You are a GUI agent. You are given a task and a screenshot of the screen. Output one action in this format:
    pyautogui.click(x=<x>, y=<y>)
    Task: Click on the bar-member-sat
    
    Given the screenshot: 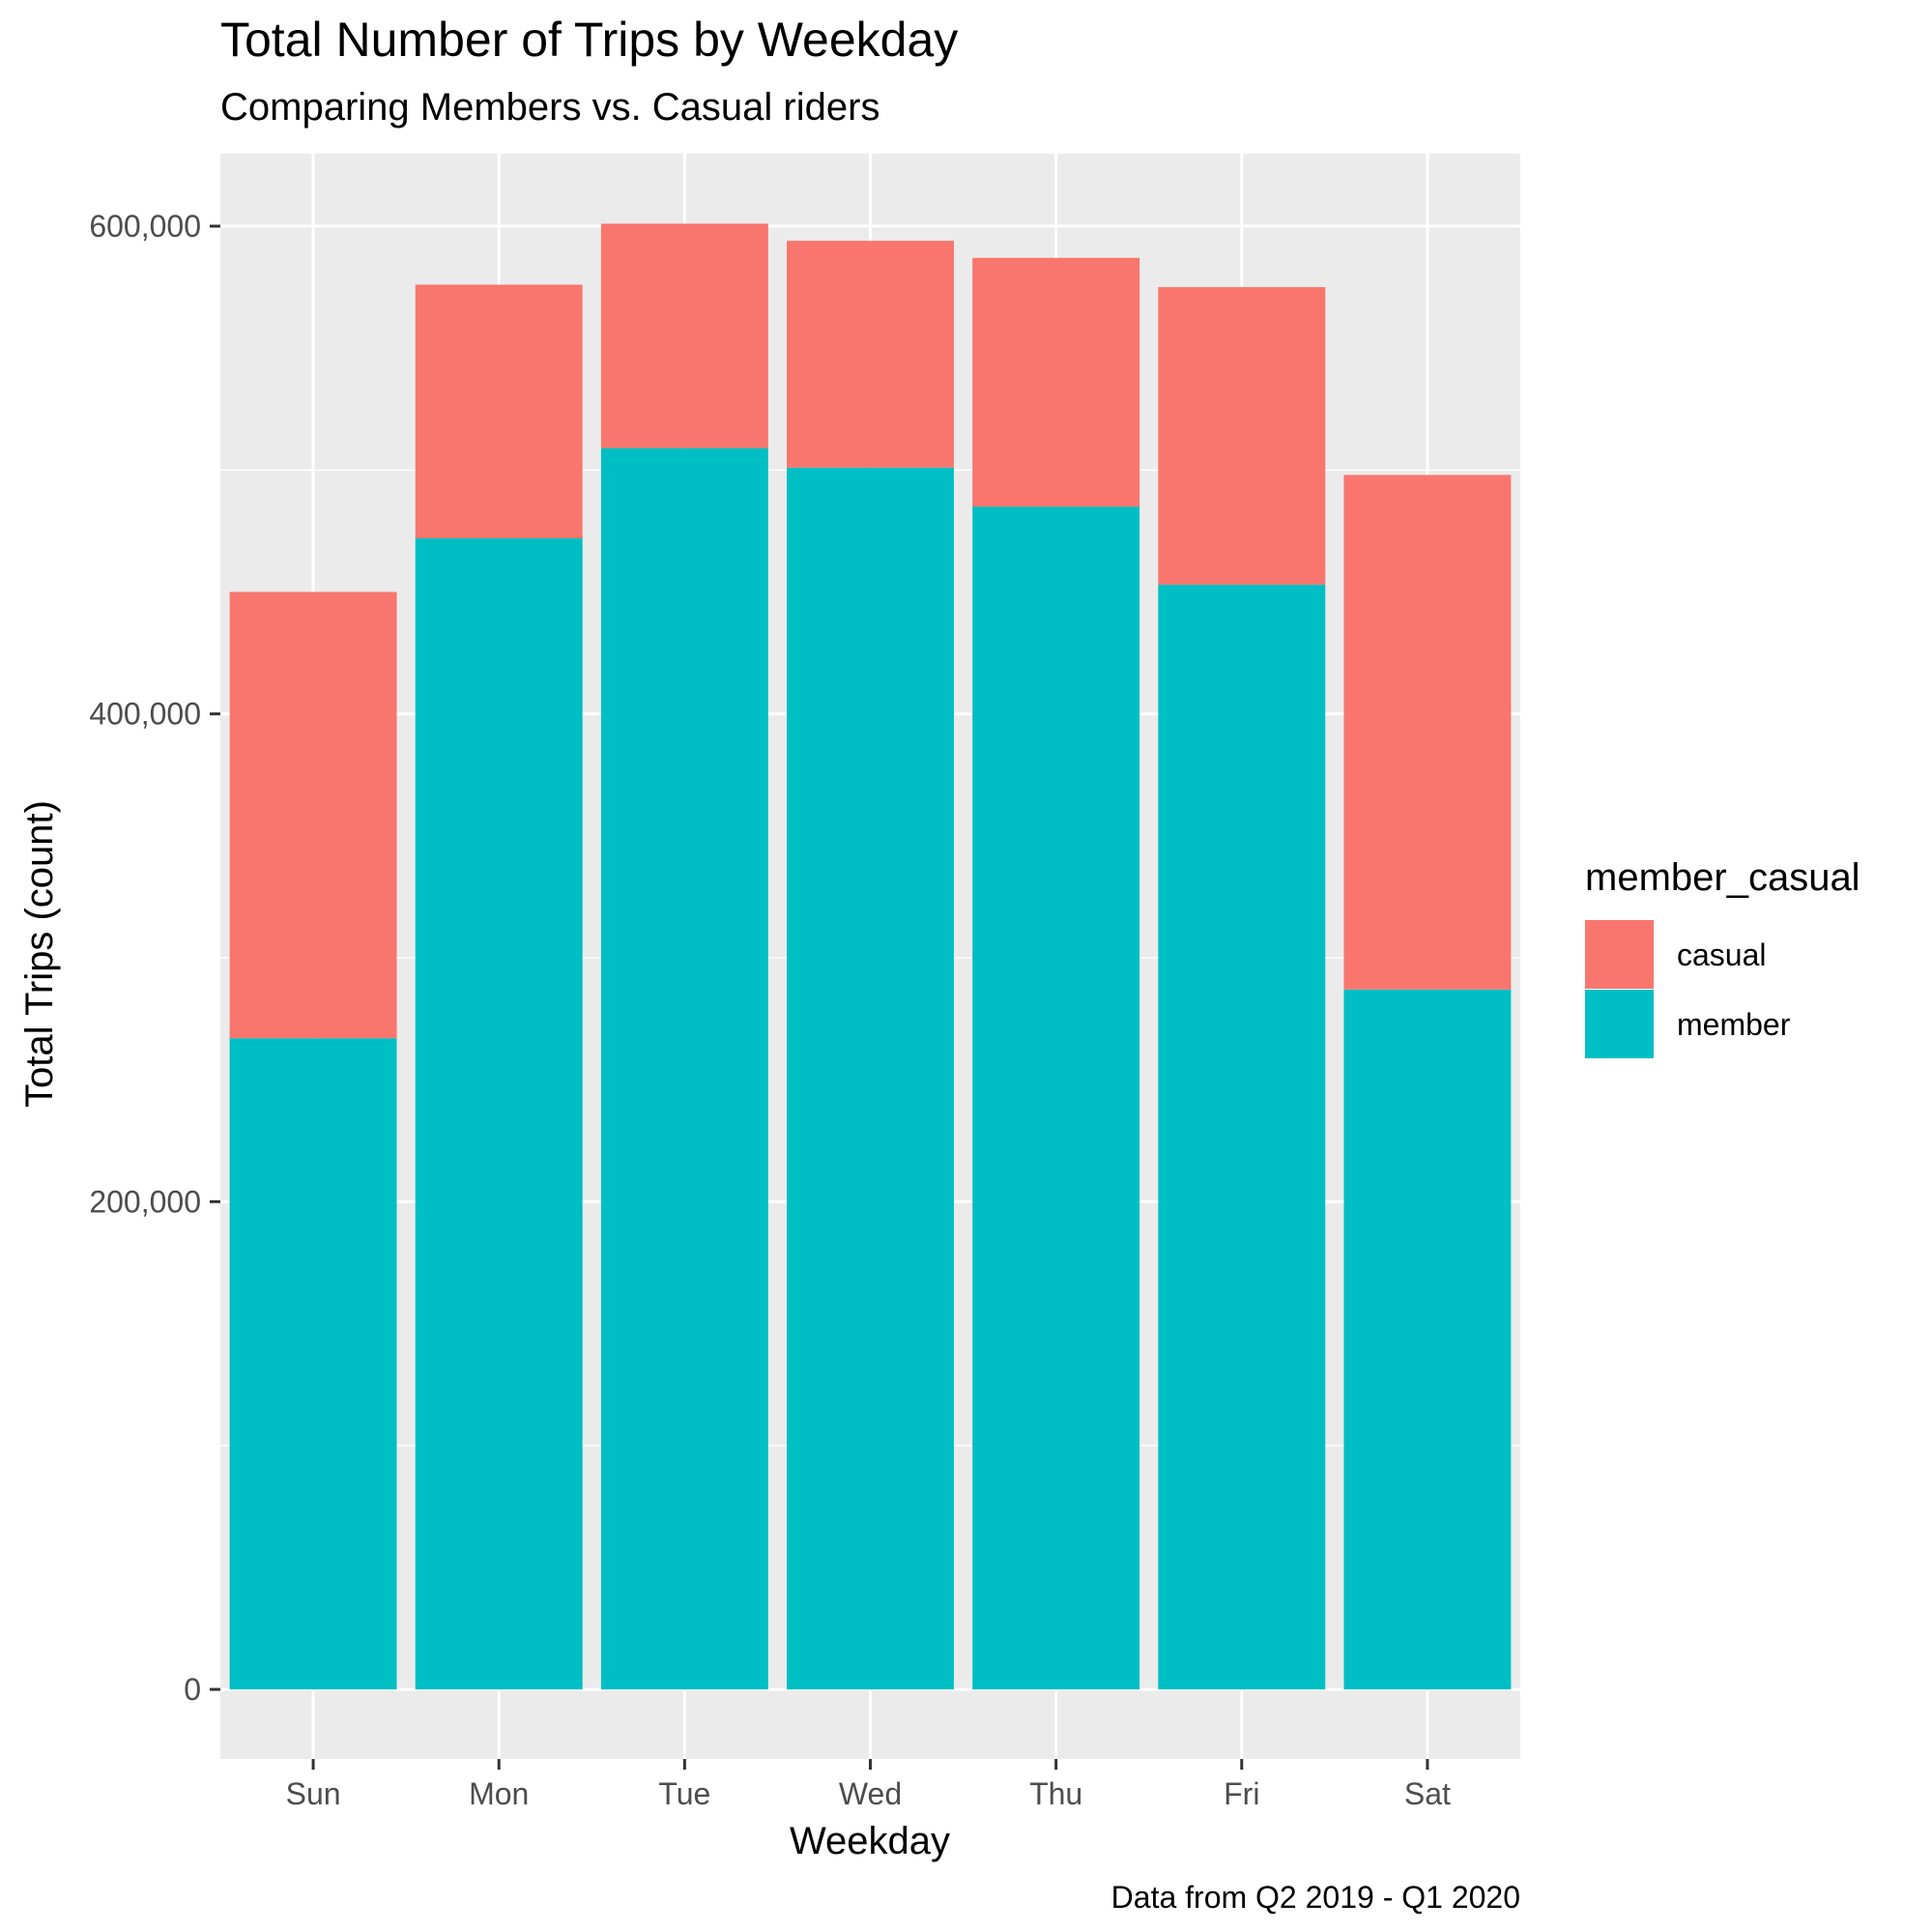 What is the action you would take?
    pyautogui.click(x=1427, y=1339)
    